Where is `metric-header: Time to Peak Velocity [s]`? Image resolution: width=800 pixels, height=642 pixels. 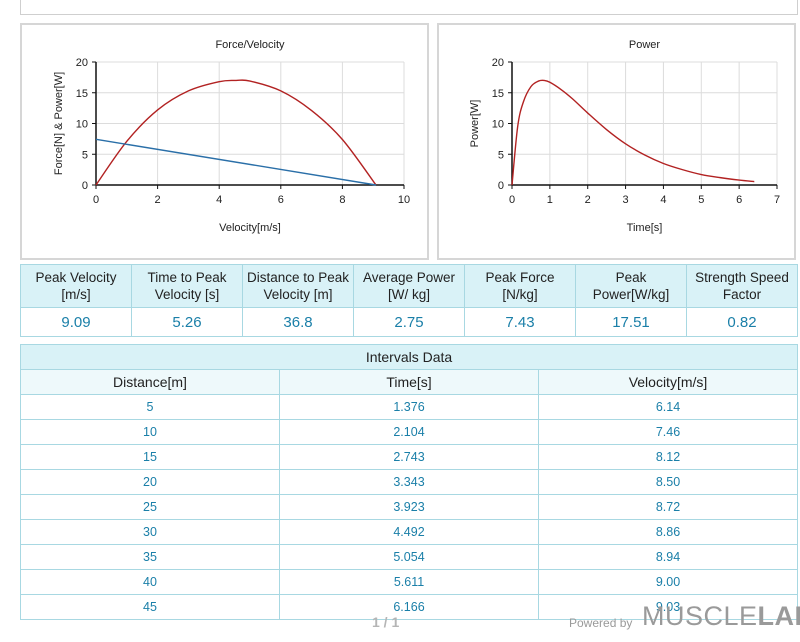 metric-header: Time to Peak Velocity [s] is located at coordinates (187, 286).